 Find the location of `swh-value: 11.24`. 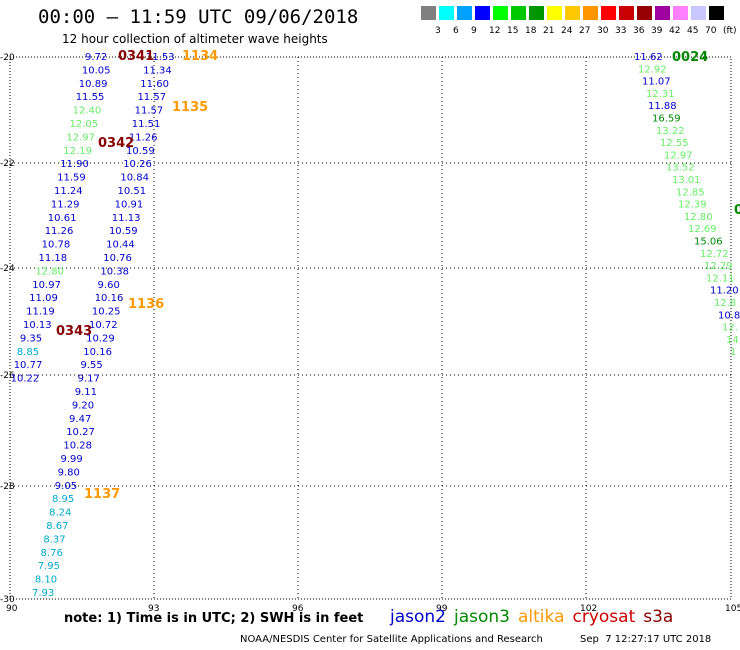

swh-value: 11.24 is located at coordinates (68, 191).